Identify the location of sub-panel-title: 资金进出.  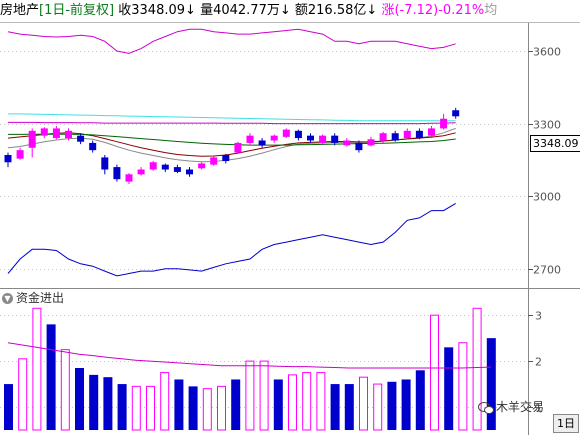
(40, 298).